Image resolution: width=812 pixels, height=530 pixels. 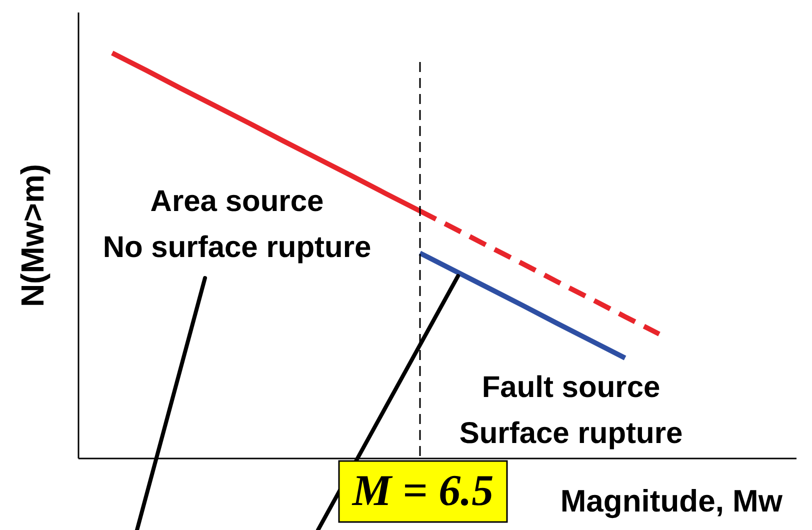 What do you see at coordinates (672, 501) in the screenshot?
I see `x-axis-title: Magnitude, Mw` at bounding box center [672, 501].